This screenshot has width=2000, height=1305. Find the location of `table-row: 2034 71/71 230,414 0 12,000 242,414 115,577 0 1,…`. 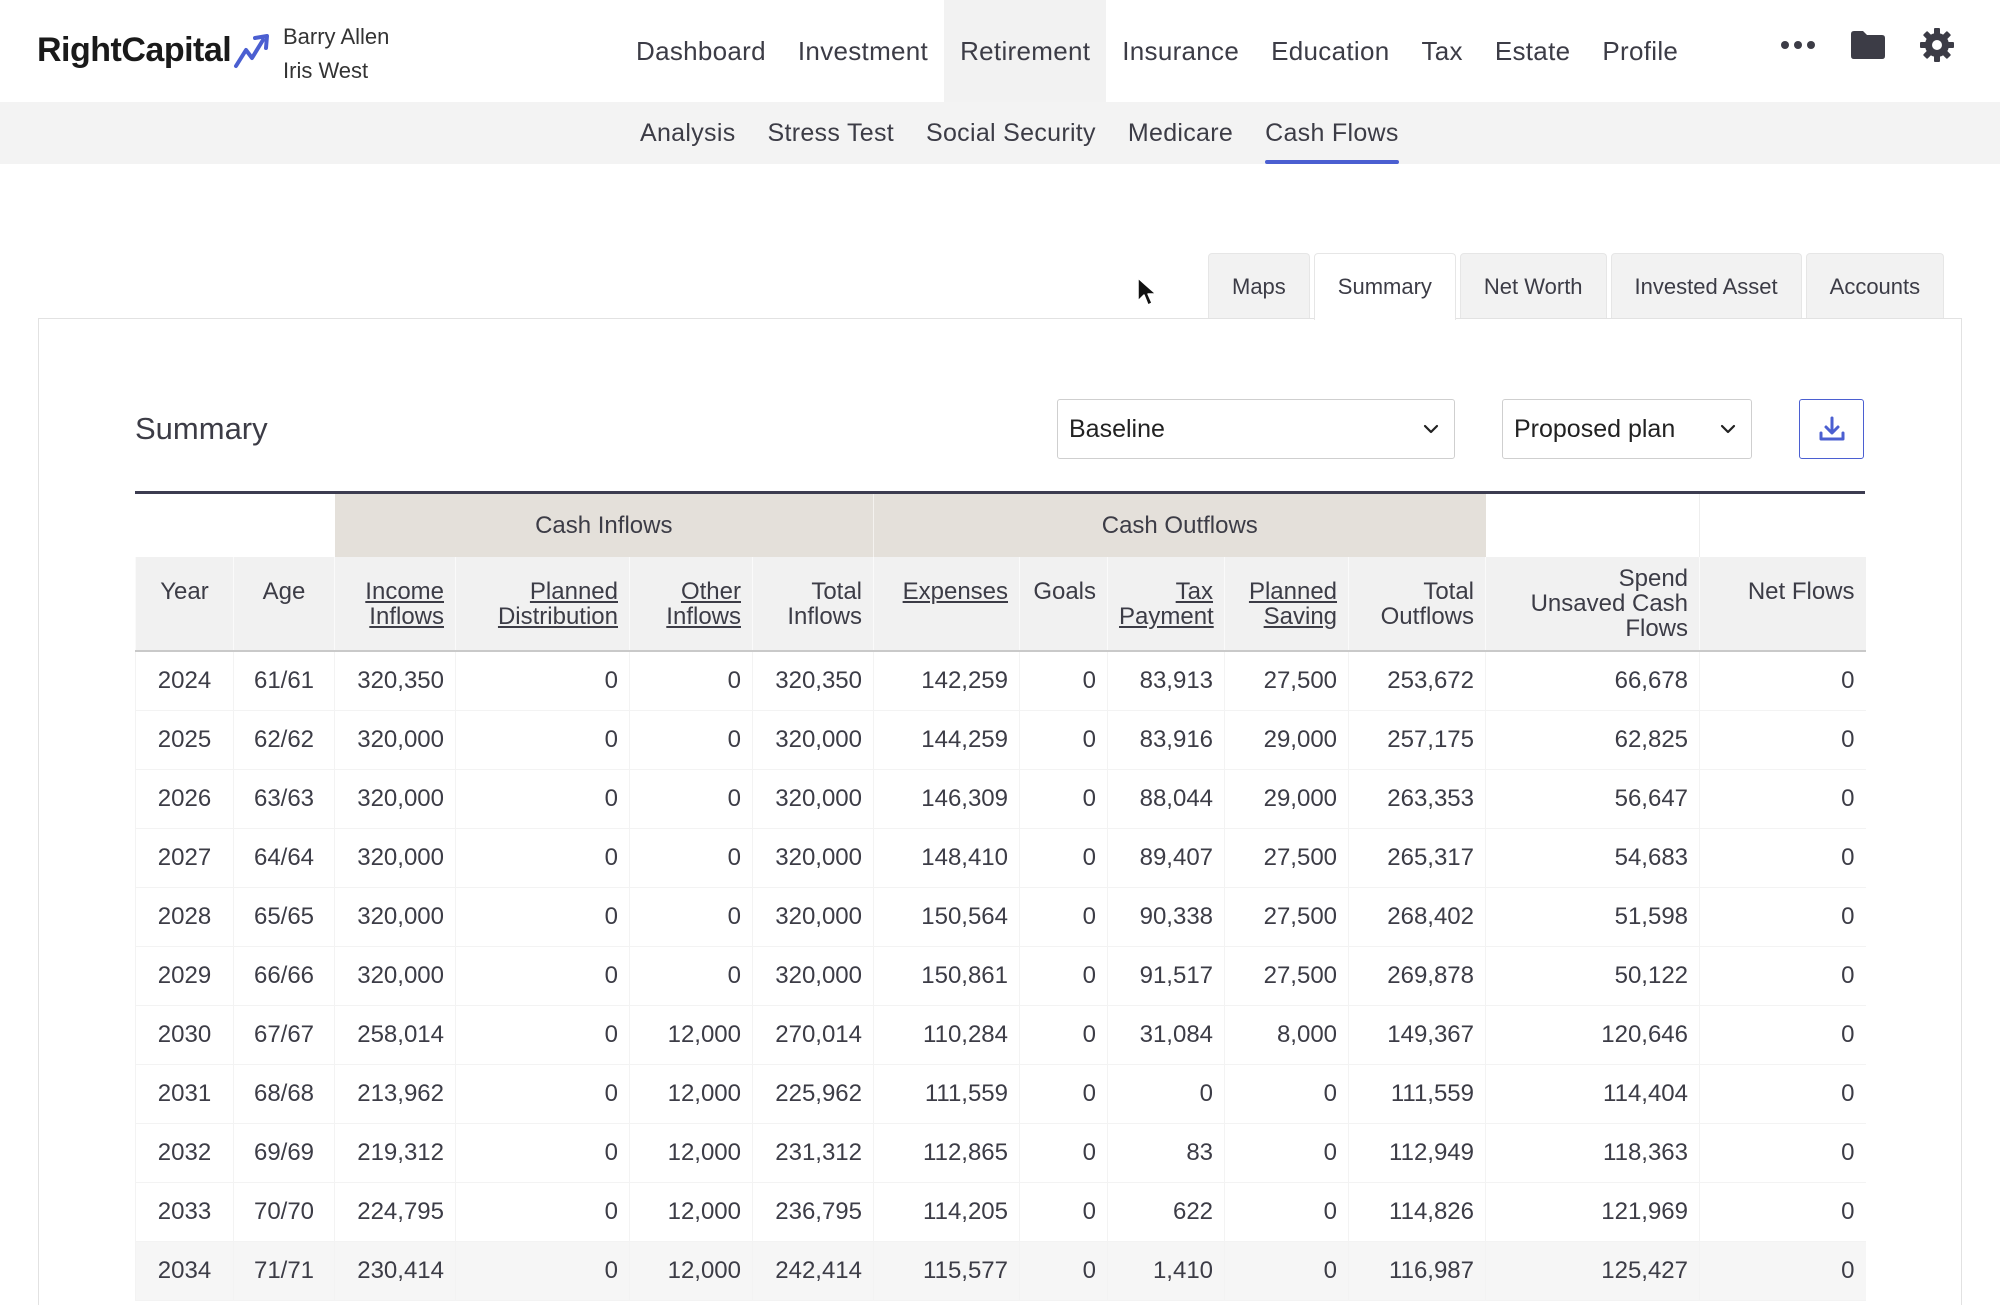

table-row: 2034 71/71 230,414 0 12,000 242,414 115,577 0 1,… is located at coordinates (1000, 1271).